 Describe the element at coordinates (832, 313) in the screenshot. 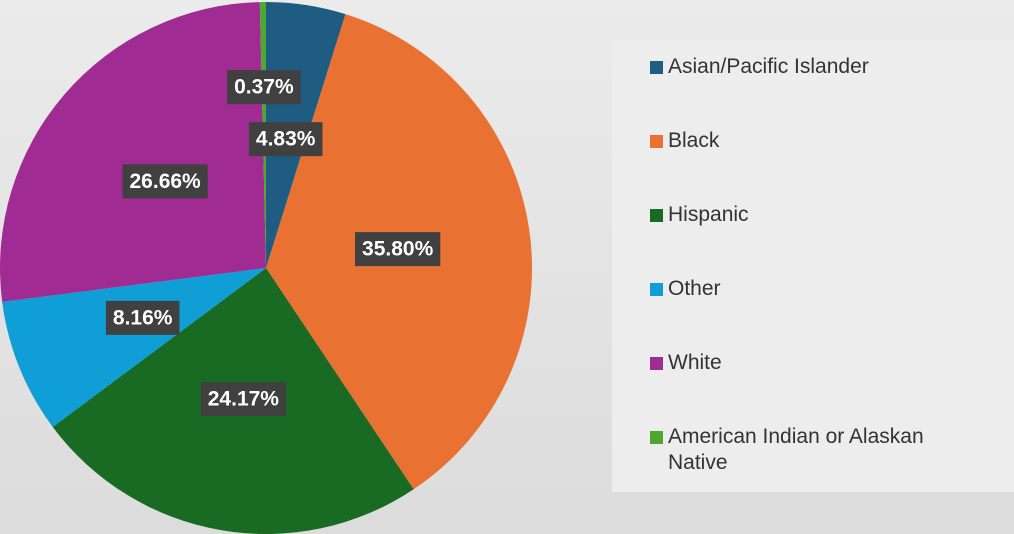

I see `legend-item: Other` at that location.